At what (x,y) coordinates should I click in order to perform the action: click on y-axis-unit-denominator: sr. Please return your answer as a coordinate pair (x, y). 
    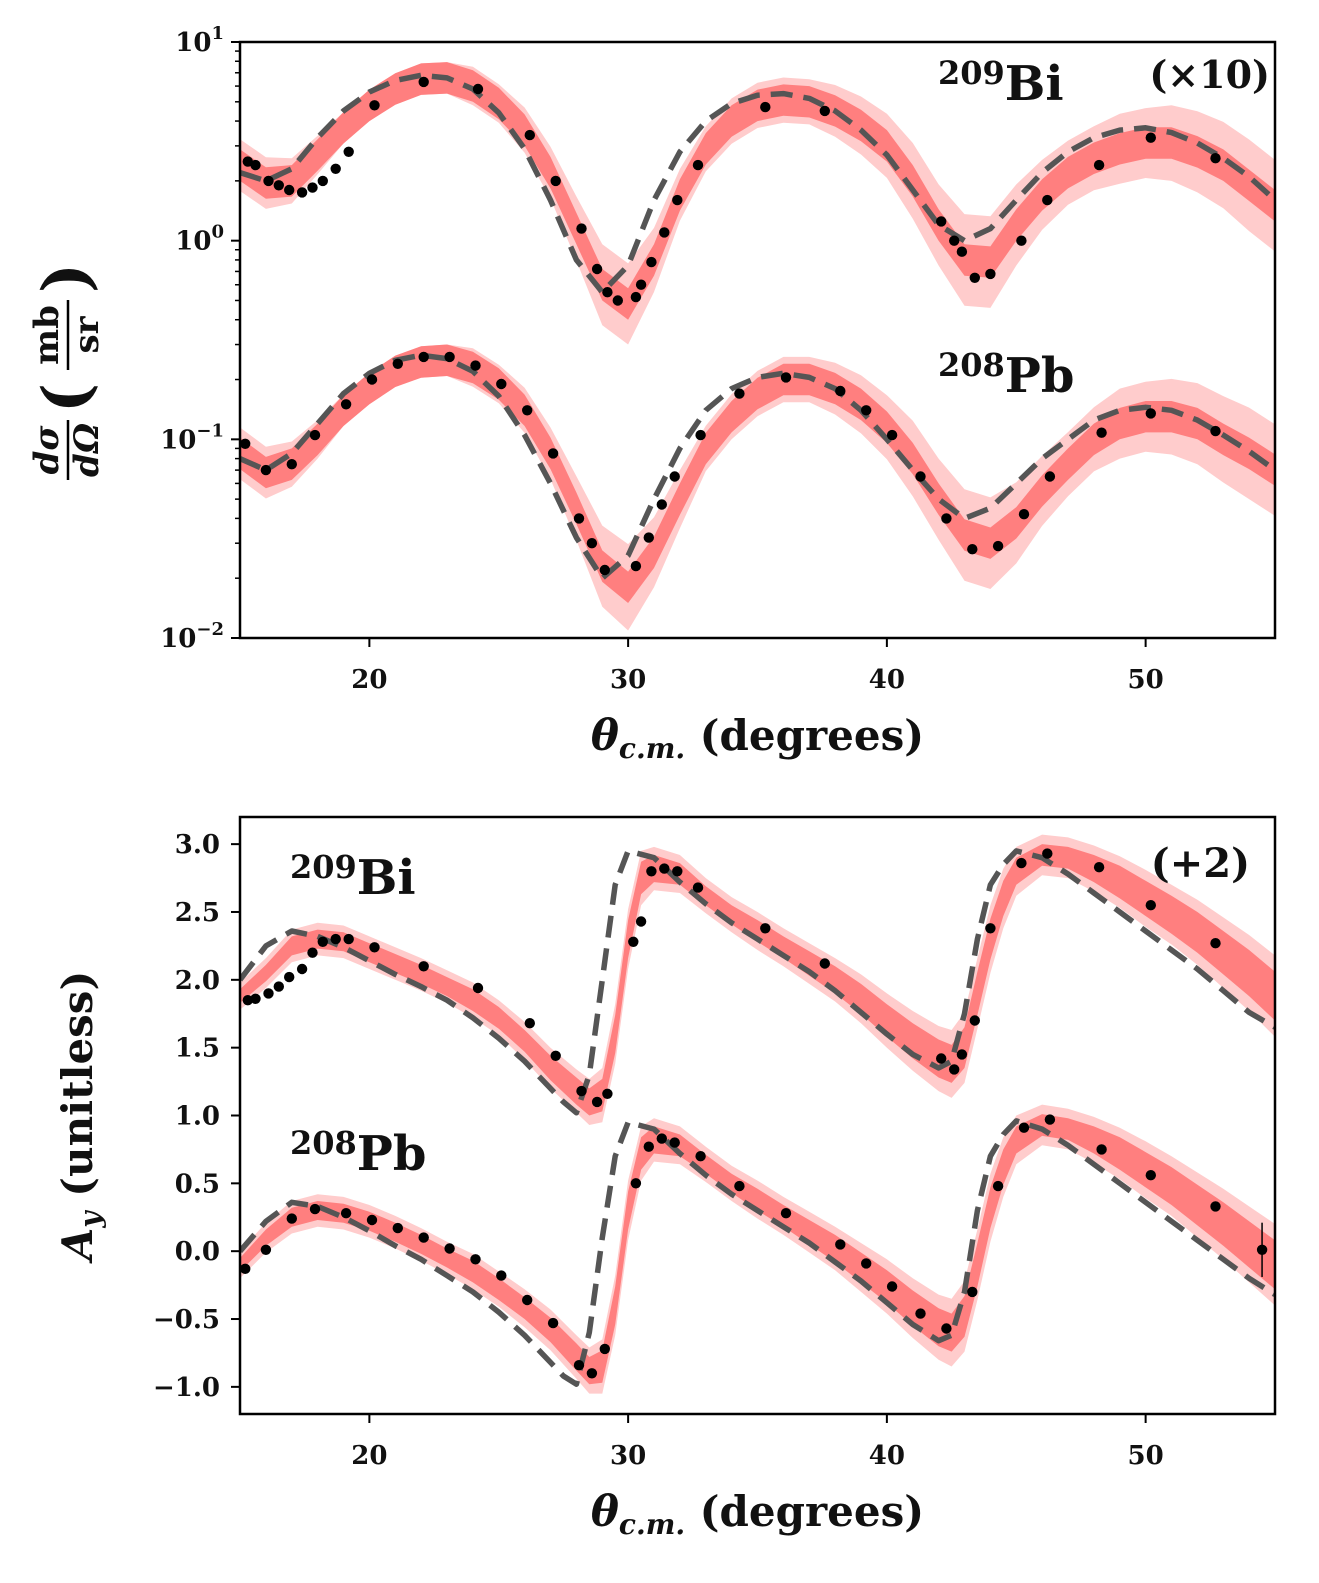
    Looking at the image, I should click on (87, 334).